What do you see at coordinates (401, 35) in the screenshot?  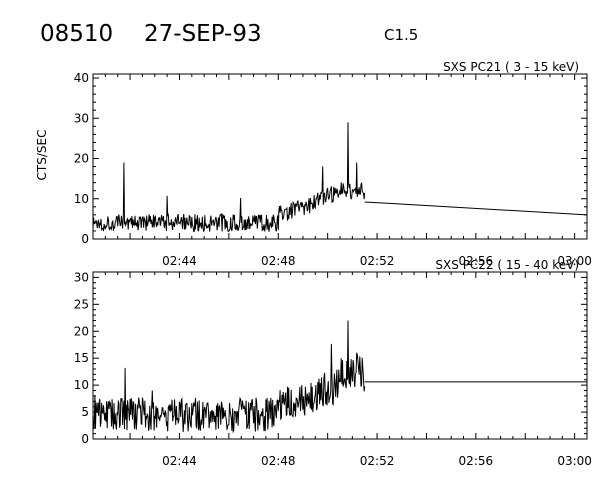 I see `goes-class: C1.5` at bounding box center [401, 35].